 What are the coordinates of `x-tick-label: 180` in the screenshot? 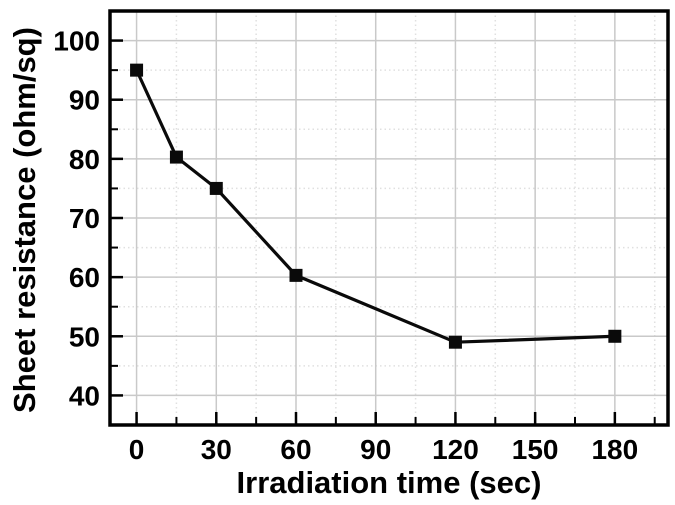 It's located at (614, 449).